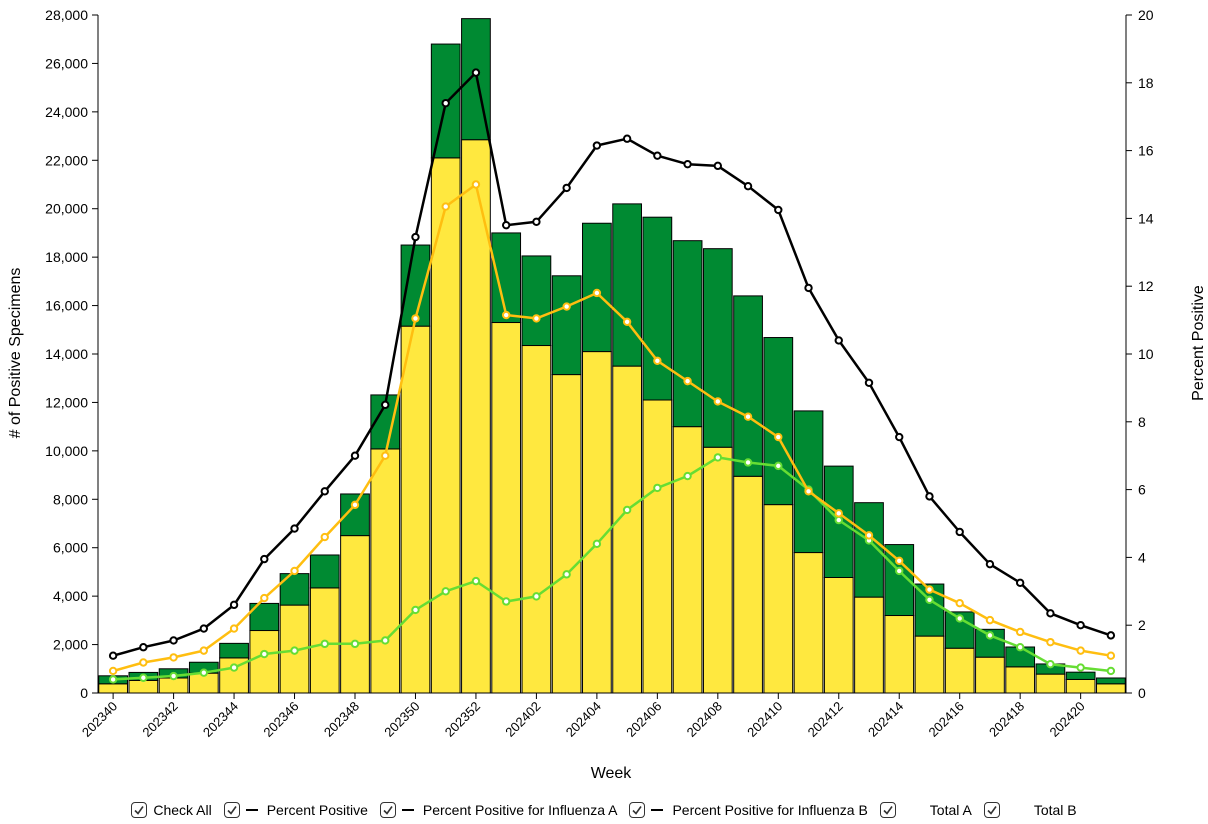 This screenshot has width=1208, height=824. I want to click on legend-check-all: Check All, so click(171, 810).